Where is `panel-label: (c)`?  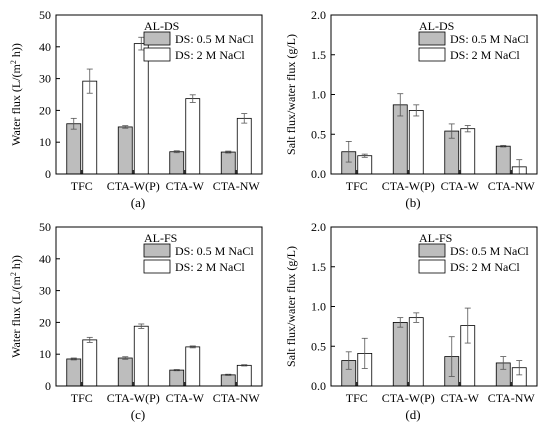
panel-label: (c) is located at coordinates (138, 414).